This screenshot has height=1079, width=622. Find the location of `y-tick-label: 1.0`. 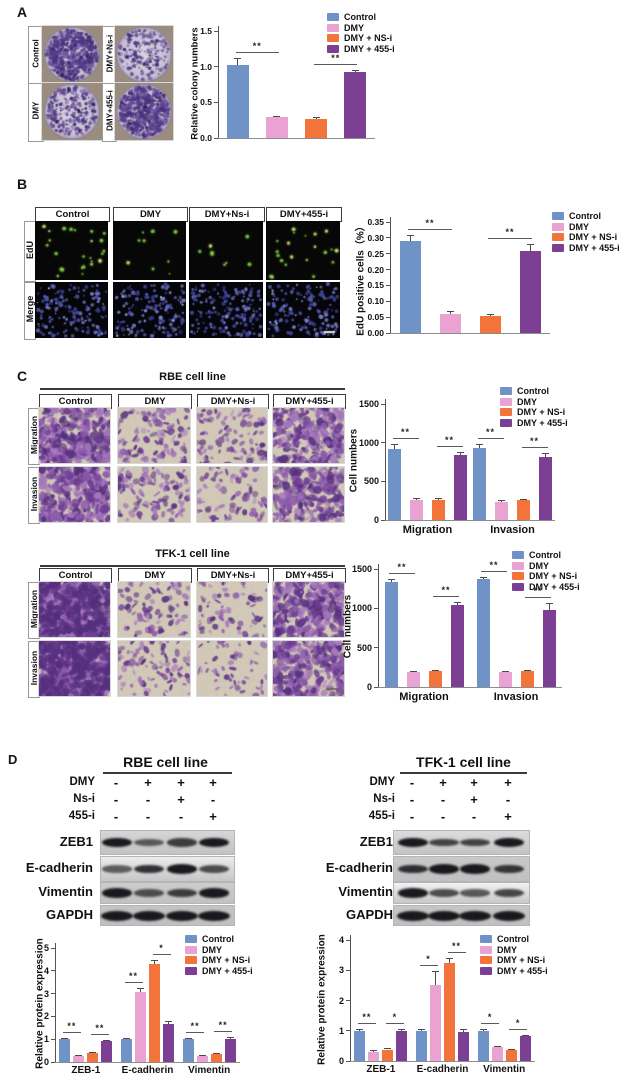

y-tick-label: 1.0 is located at coordinates (206, 66).